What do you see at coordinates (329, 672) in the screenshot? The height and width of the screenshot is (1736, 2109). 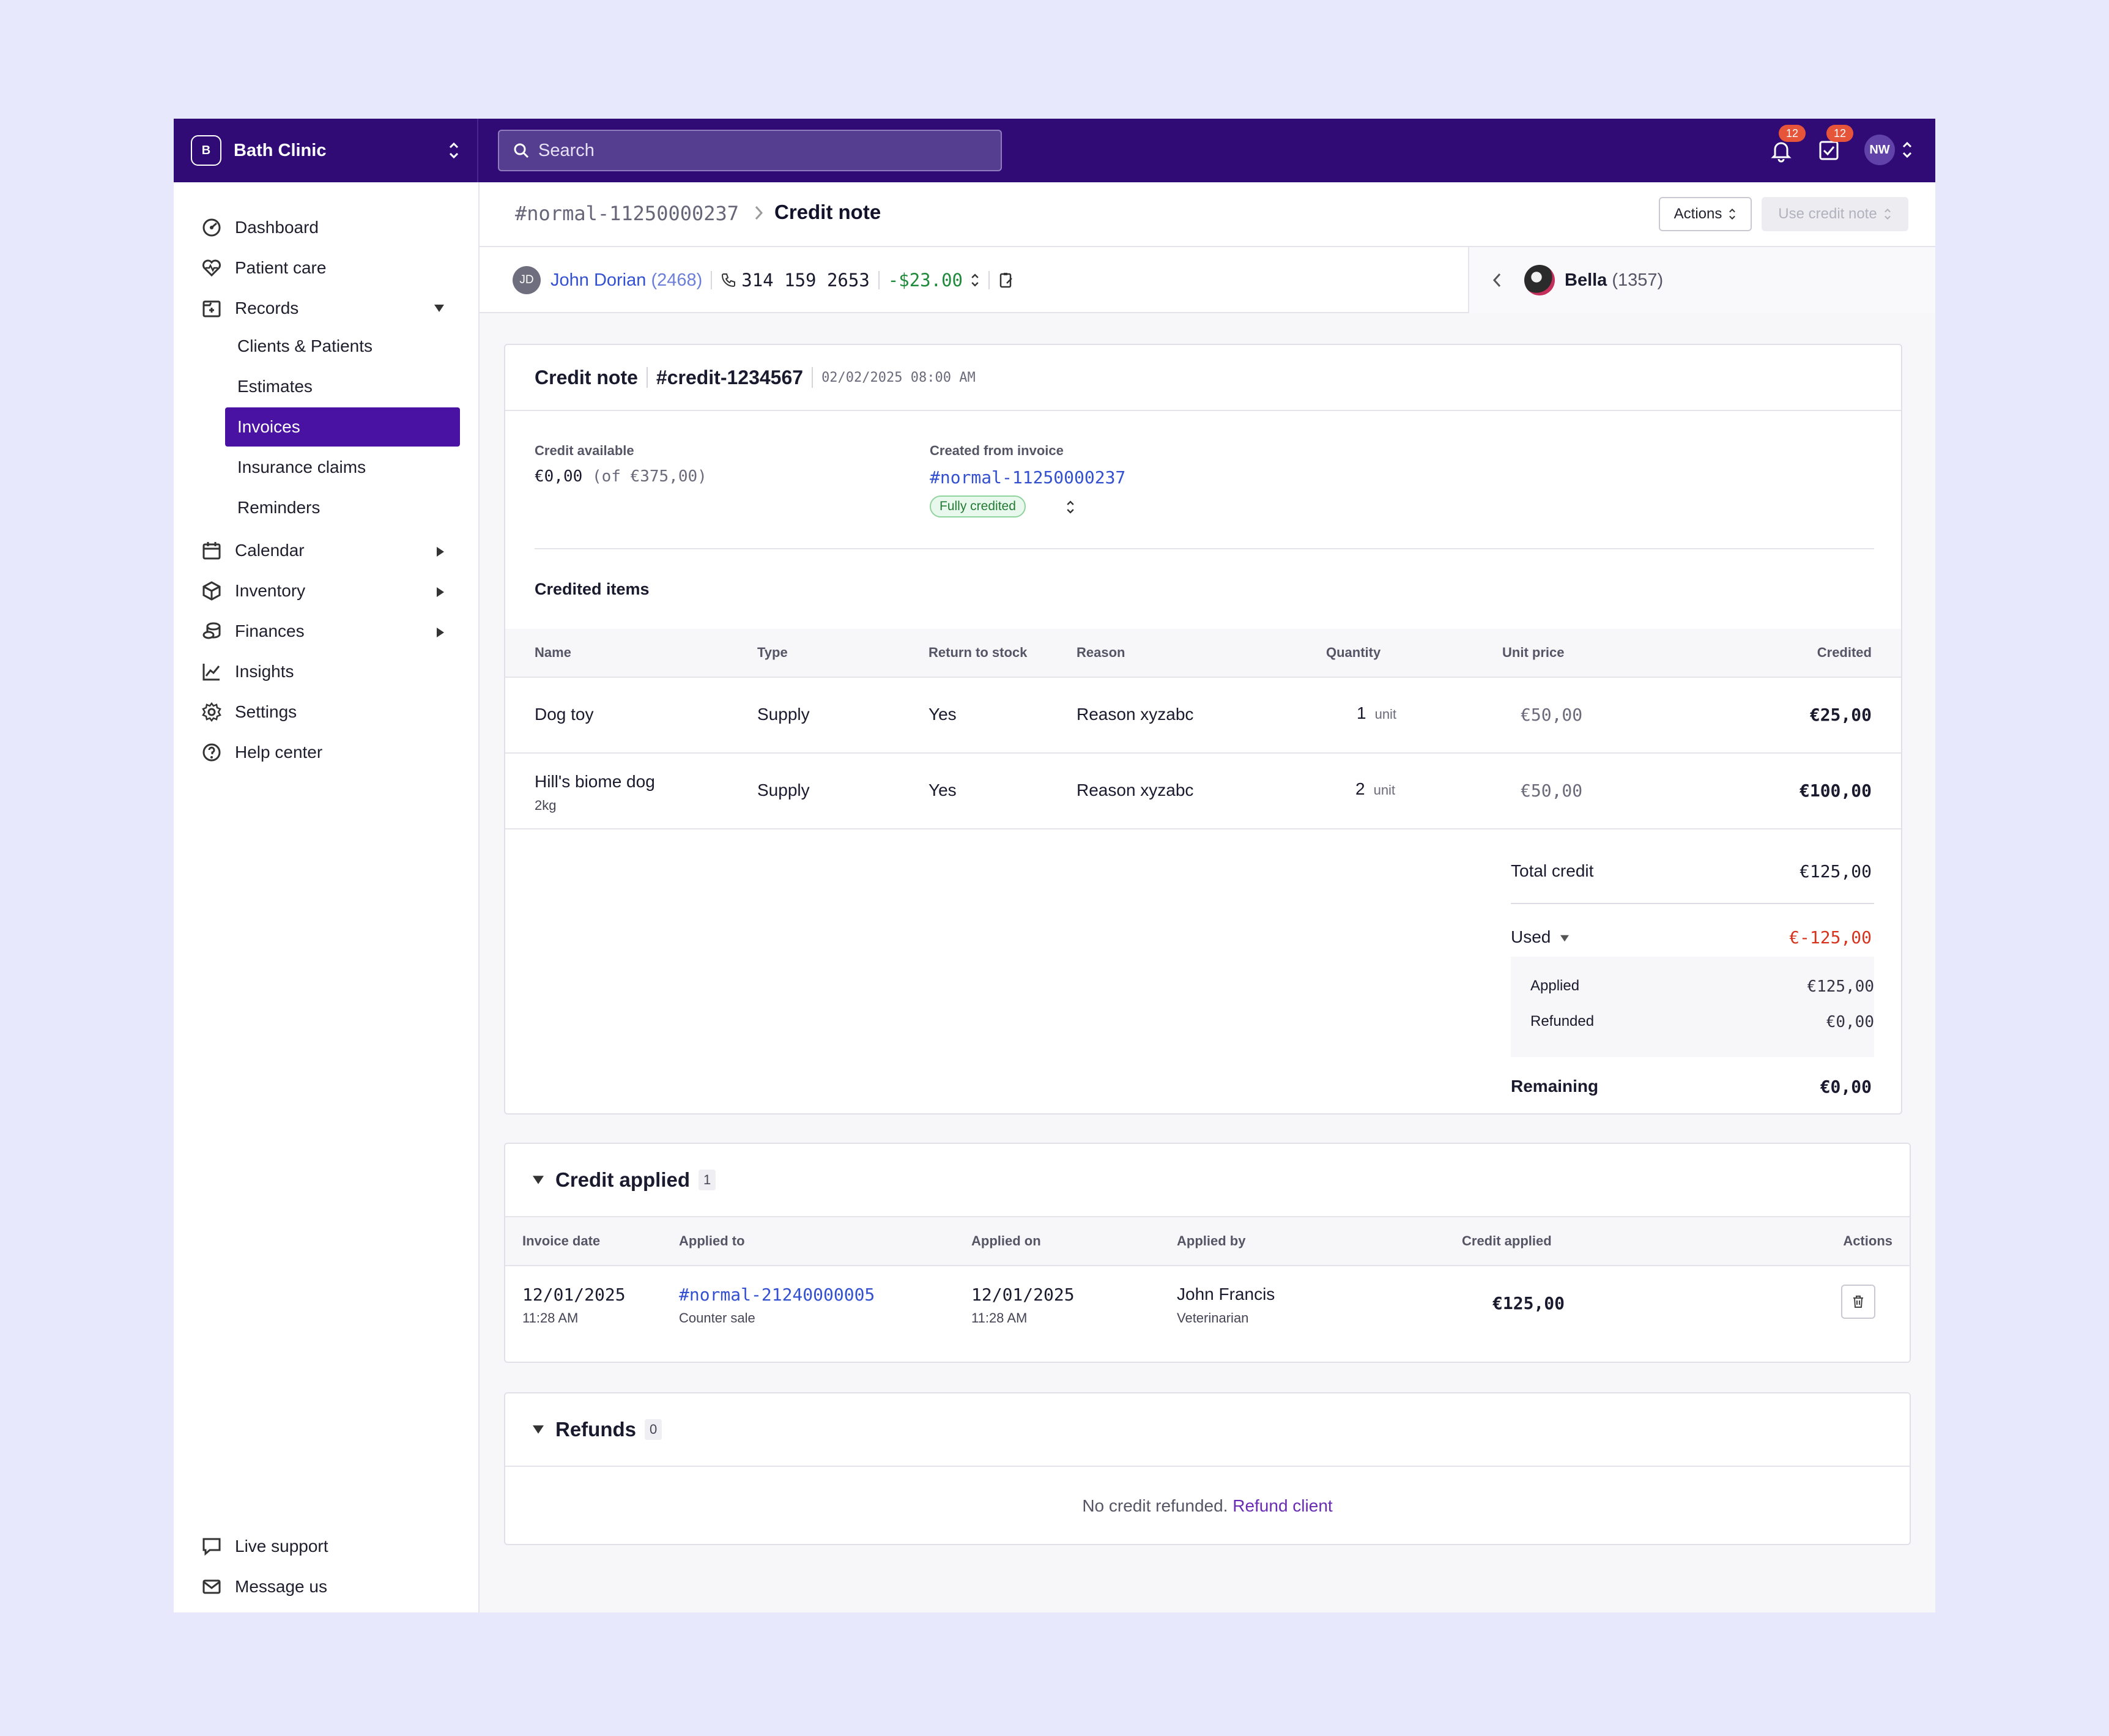 I see `sidebar-item-insights: Insights` at bounding box center [329, 672].